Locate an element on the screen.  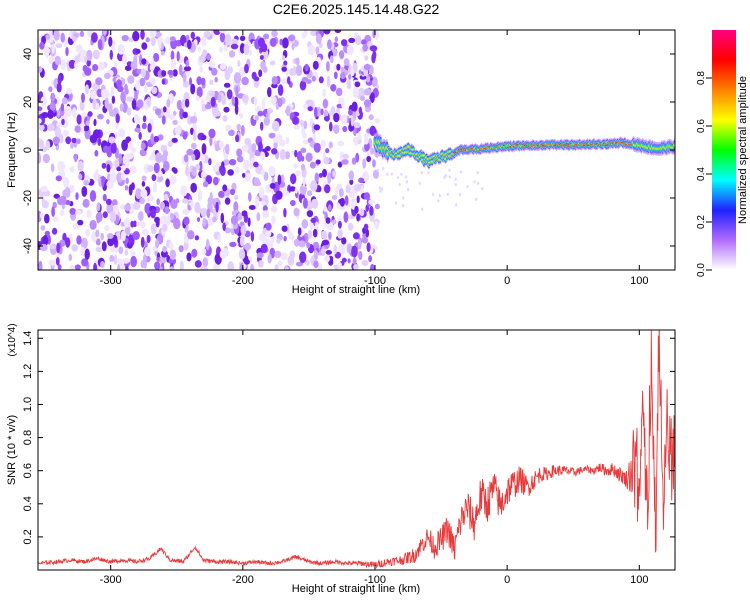
snr-x-tick-label: 100 is located at coordinates (639, 580).